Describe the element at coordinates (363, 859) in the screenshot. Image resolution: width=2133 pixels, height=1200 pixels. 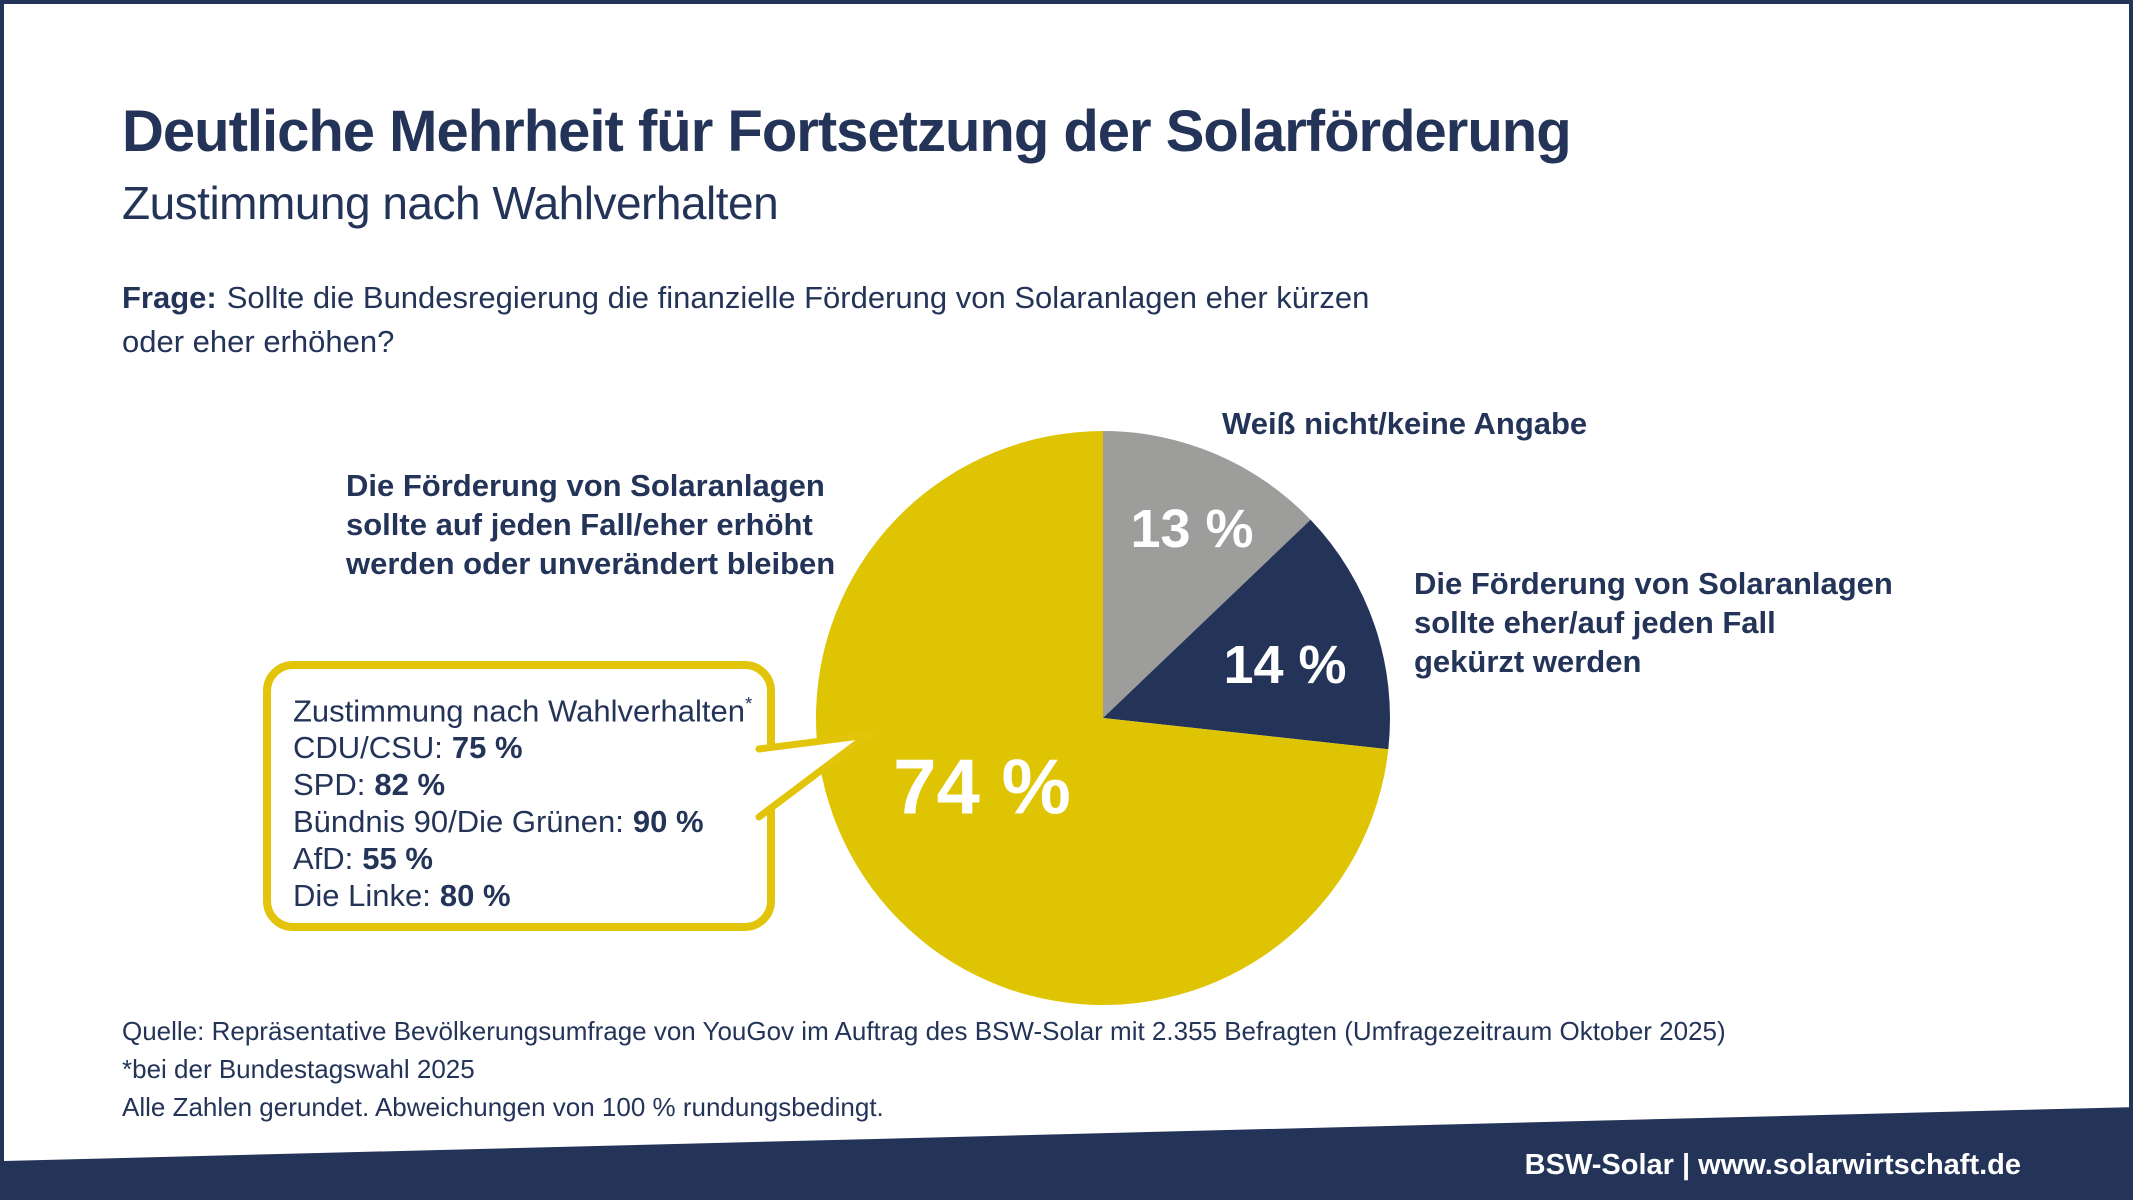
I see `callout-party-row: AfD: 55 %` at that location.